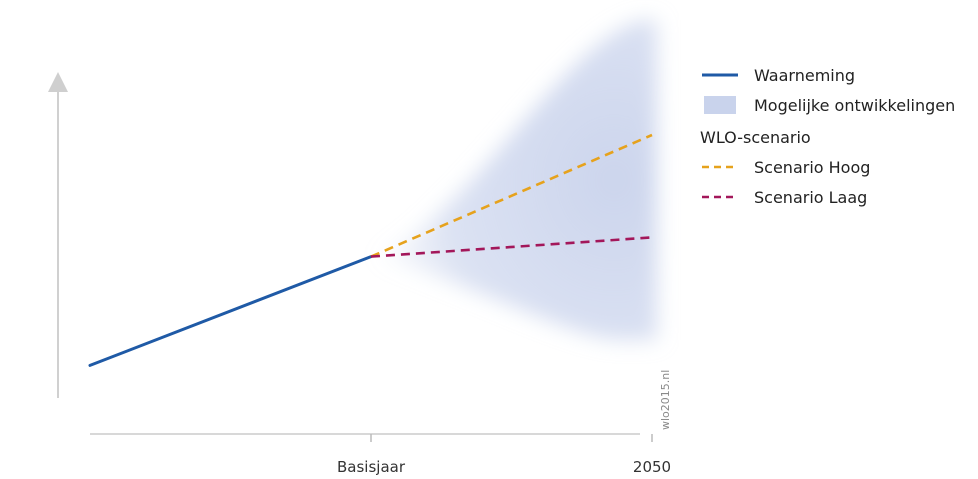 This screenshot has height=479, width=978. Describe the element at coordinates (665, 400) in the screenshot. I see `watermark: wlo2015.nl` at that location.